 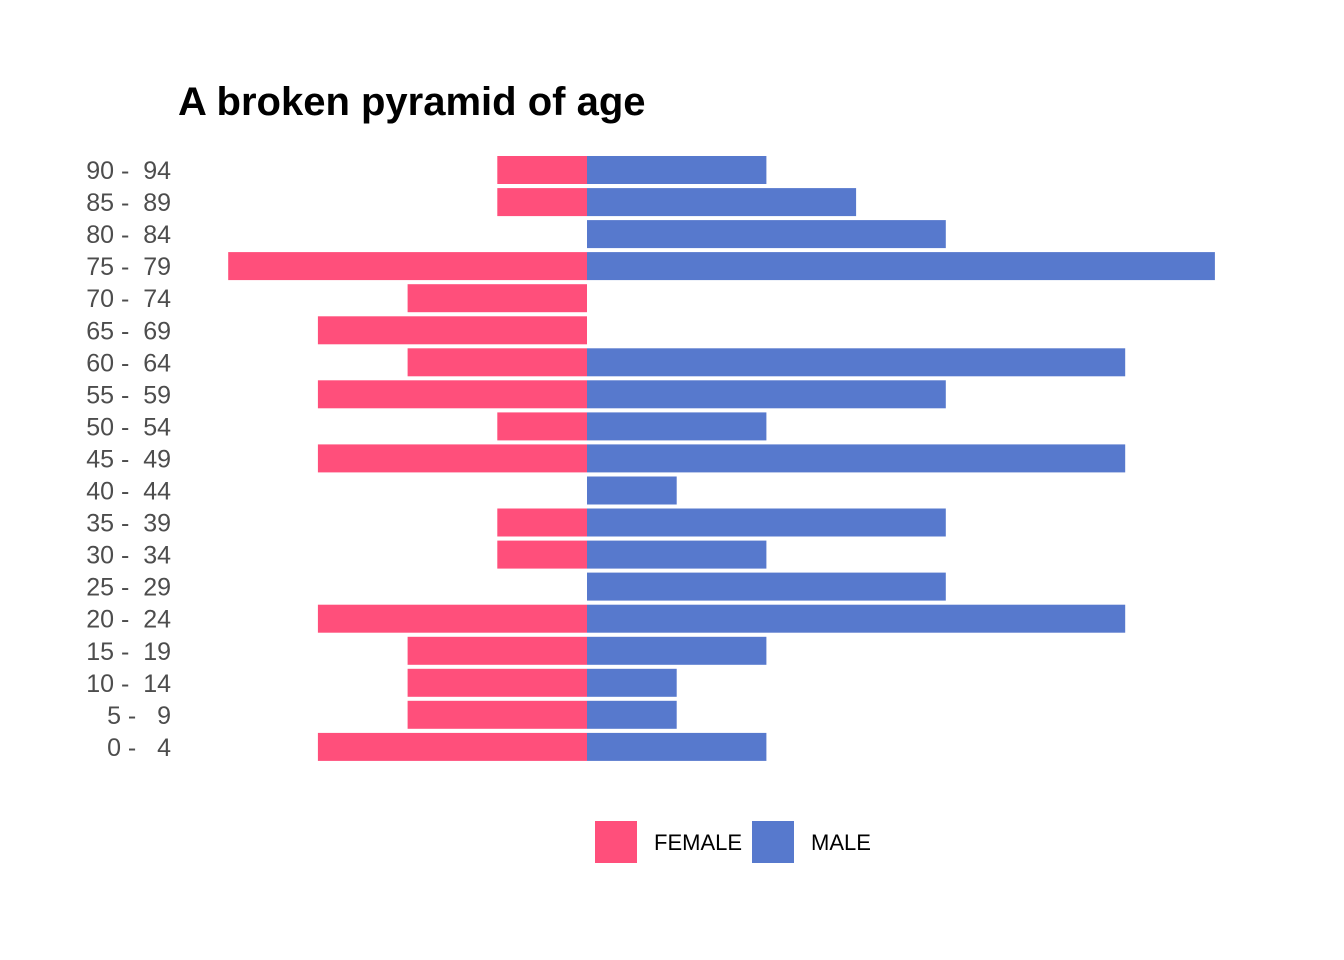 I want to click on y-tick-label-30-34: 30 - 34, so click(x=128, y=556).